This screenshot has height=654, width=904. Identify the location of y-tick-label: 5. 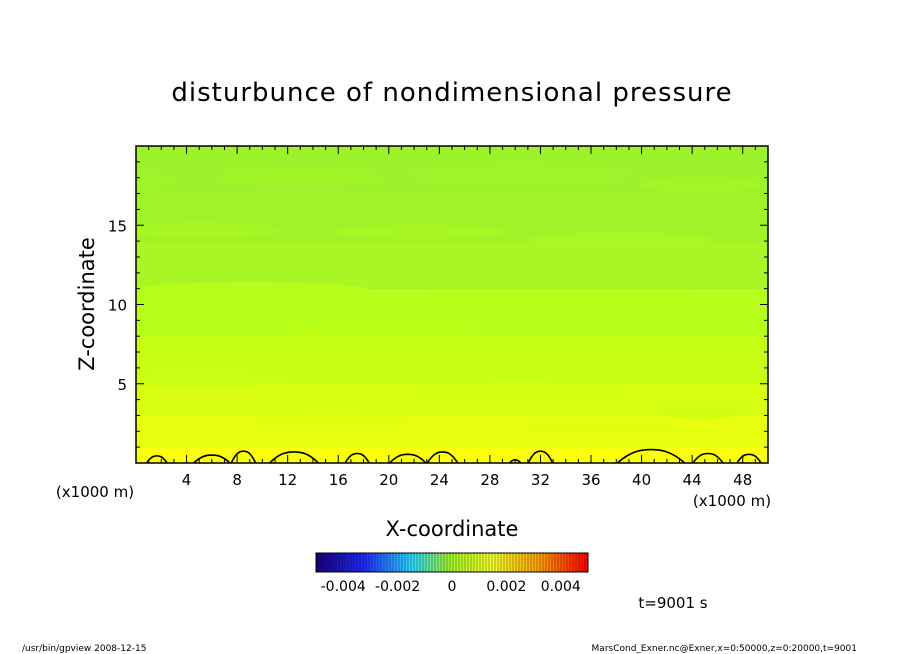
(122, 385).